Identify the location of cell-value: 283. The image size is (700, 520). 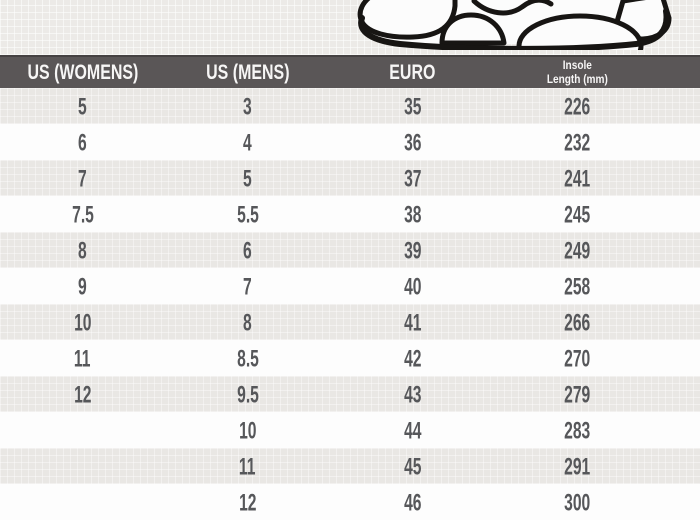
(577, 429).